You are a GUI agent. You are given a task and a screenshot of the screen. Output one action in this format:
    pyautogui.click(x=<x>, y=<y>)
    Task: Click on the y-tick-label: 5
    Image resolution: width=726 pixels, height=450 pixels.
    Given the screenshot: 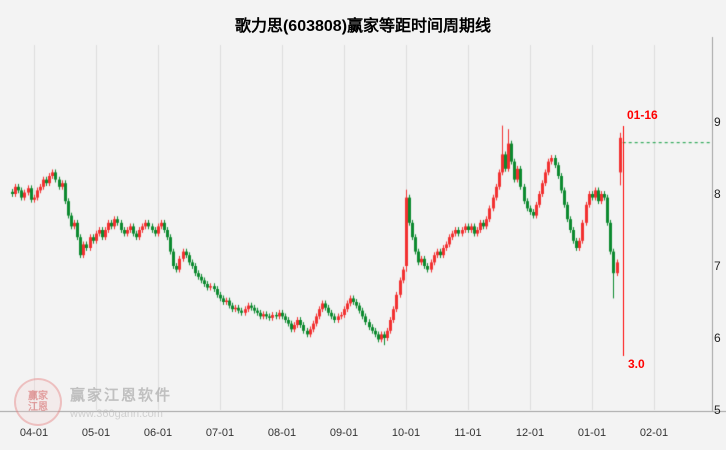 What is the action you would take?
    pyautogui.click(x=717, y=410)
    